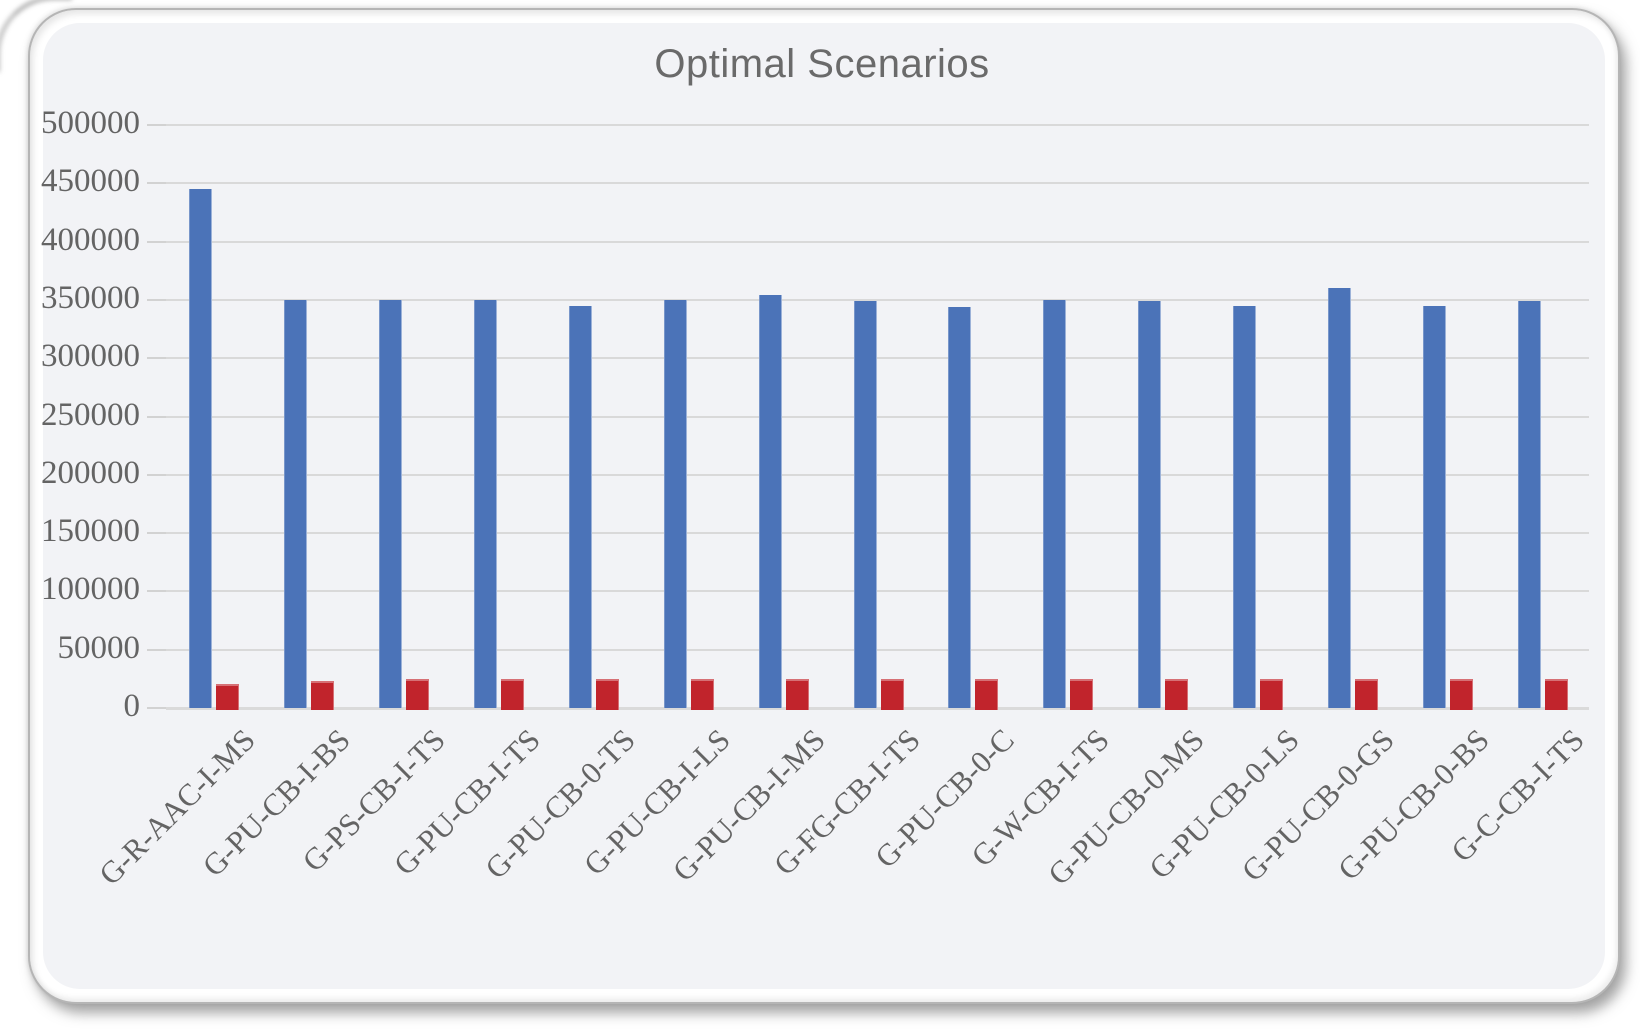  What do you see at coordinates (90, 472) in the screenshot?
I see `y-axis-label: 200000` at bounding box center [90, 472].